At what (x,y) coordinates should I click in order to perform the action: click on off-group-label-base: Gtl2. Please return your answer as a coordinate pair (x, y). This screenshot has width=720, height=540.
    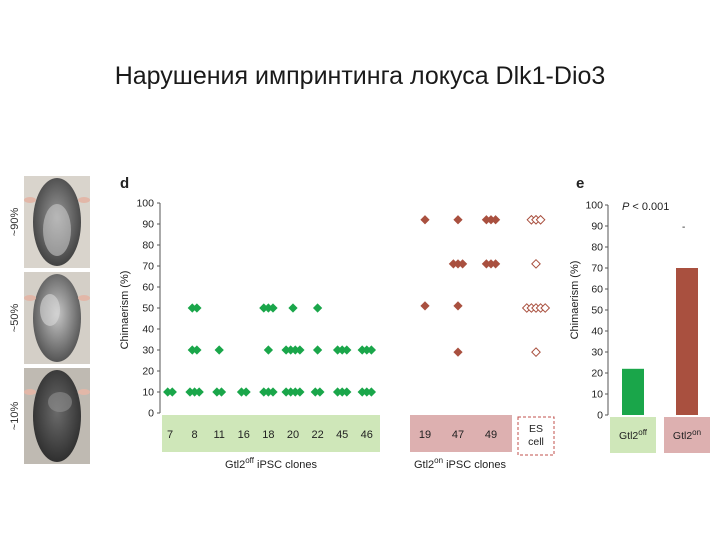
    Looking at the image, I should click on (235, 465).